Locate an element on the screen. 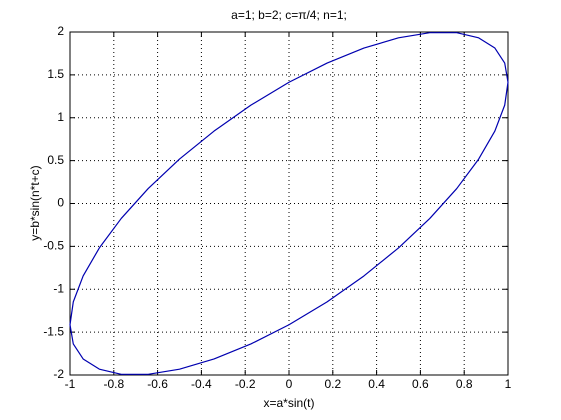 The width and height of the screenshot is (561, 420). x-tick-label: 0 is located at coordinates (289, 384).